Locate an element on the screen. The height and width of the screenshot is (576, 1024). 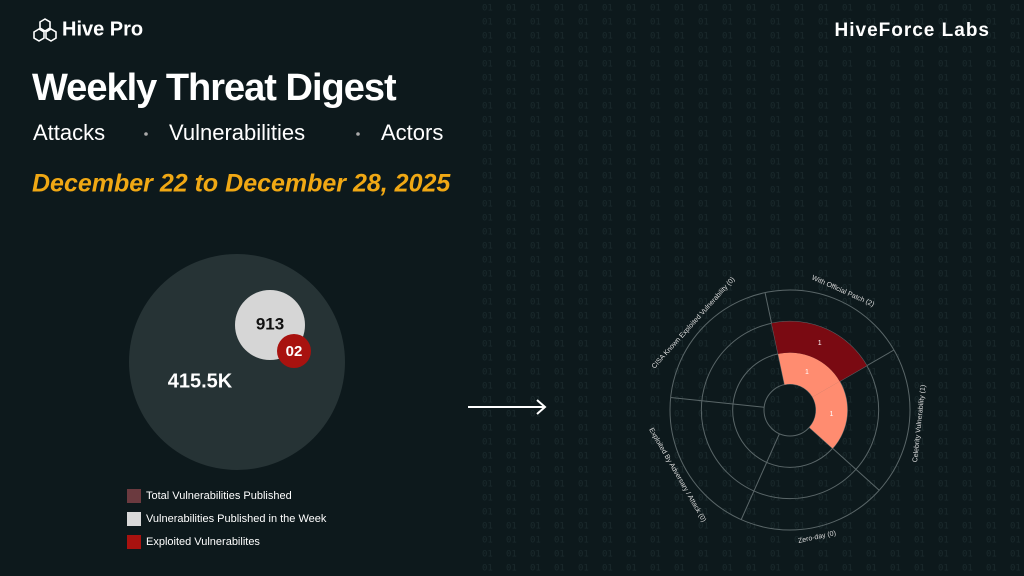
grid-circle is located at coordinates (790, 410).